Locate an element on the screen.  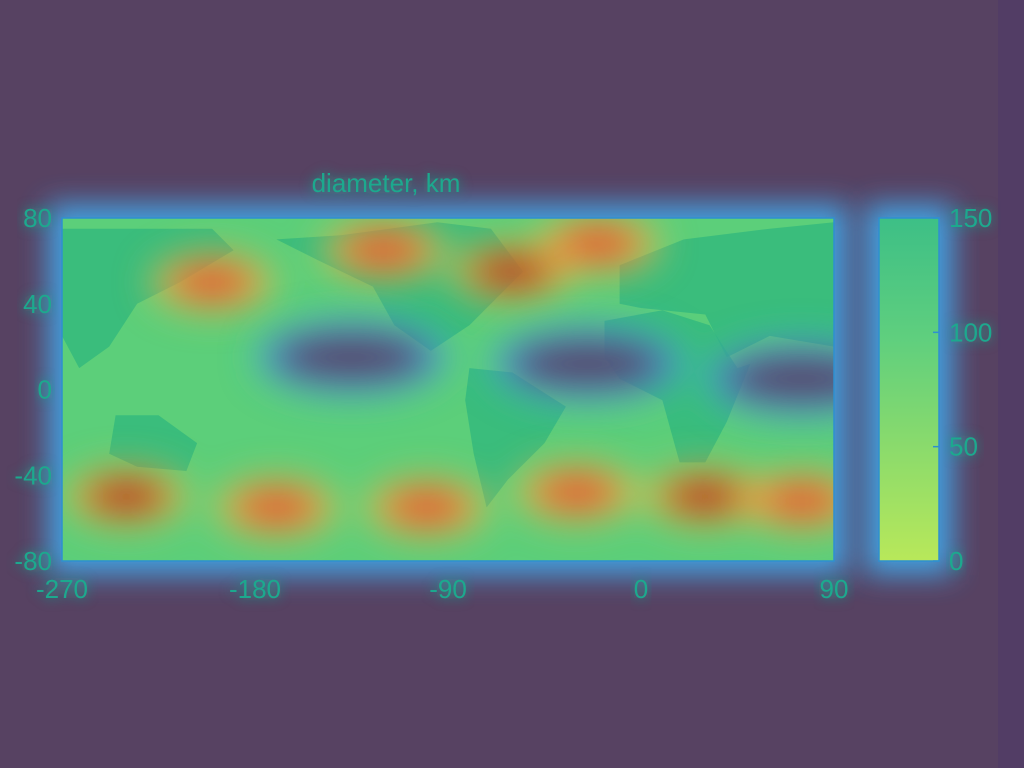
y-tick-label: -40 is located at coordinates (33, 475).